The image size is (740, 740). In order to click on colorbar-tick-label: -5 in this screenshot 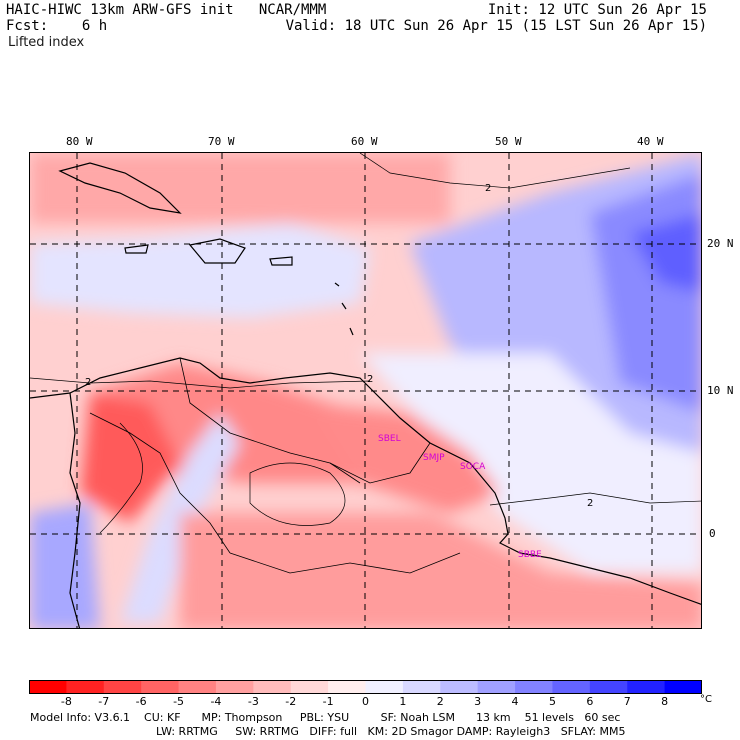, I will do `click(179, 701)`.